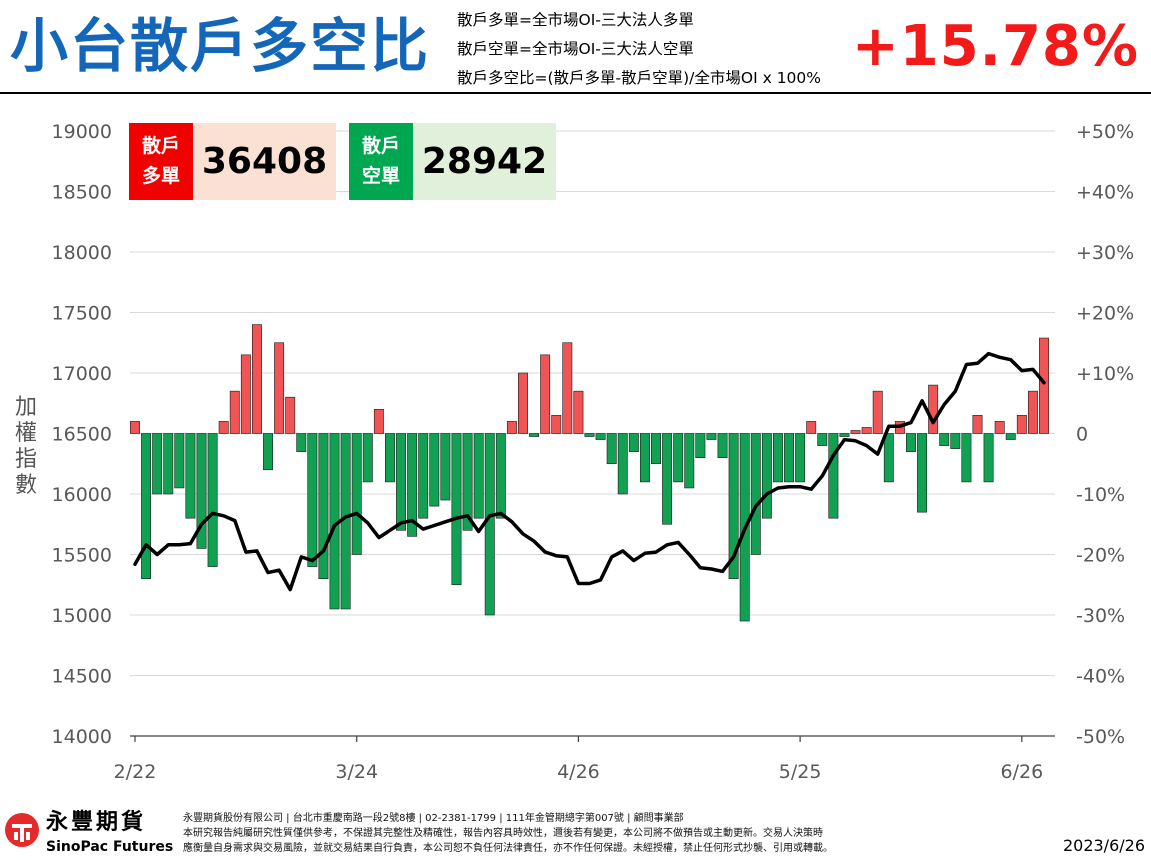  What do you see at coordinates (82, 132) in the screenshot?
I see `left-tick-label: 19000` at bounding box center [82, 132].